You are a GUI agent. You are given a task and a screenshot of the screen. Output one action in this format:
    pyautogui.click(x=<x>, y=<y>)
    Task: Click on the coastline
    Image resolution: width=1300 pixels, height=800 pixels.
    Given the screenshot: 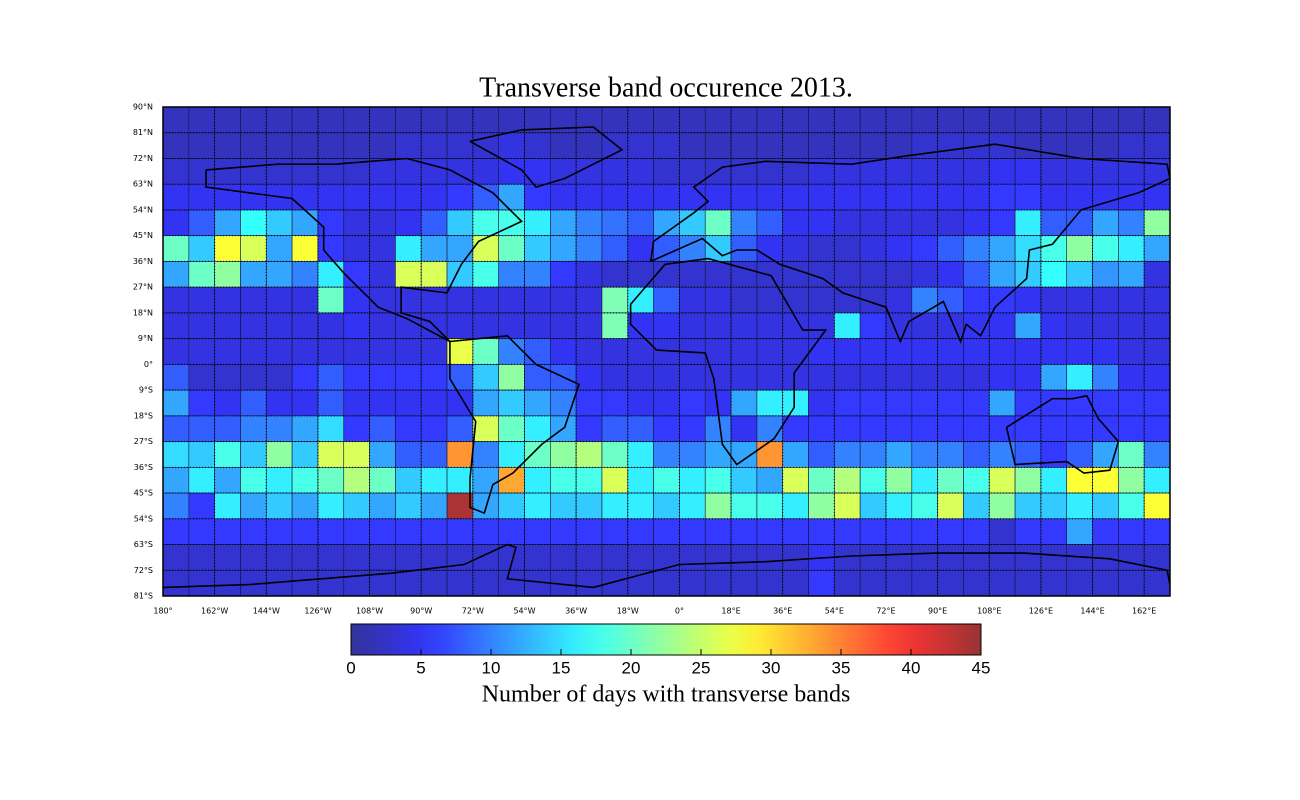 What is the action you would take?
    pyautogui.click(x=546, y=157)
    